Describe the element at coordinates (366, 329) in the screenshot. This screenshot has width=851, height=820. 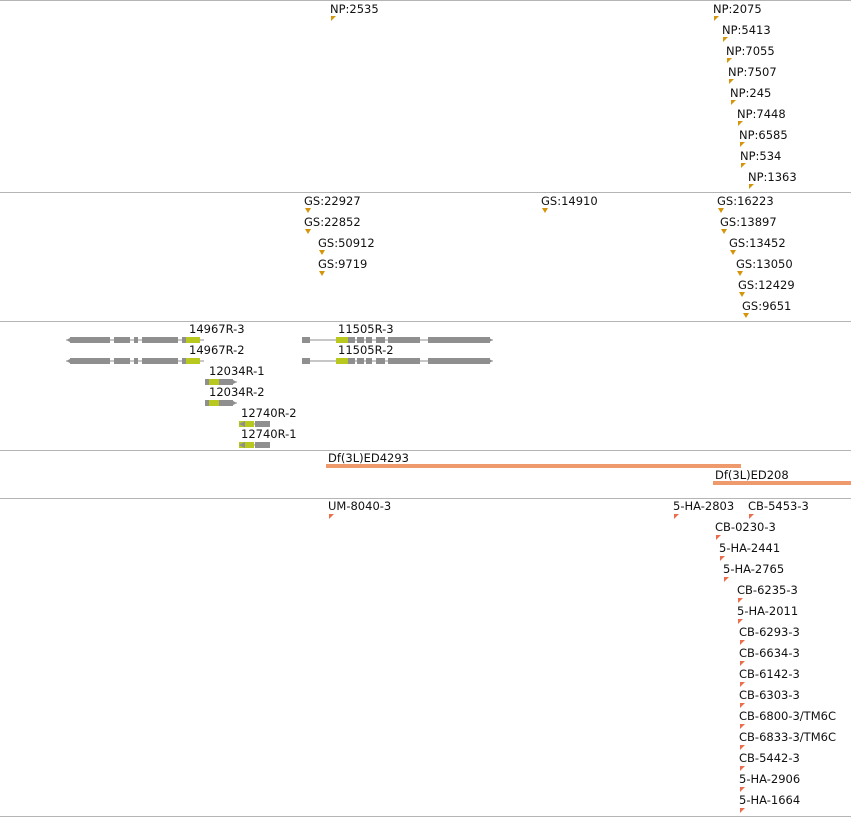
I see `transcript-label: 11505R-3` at that location.